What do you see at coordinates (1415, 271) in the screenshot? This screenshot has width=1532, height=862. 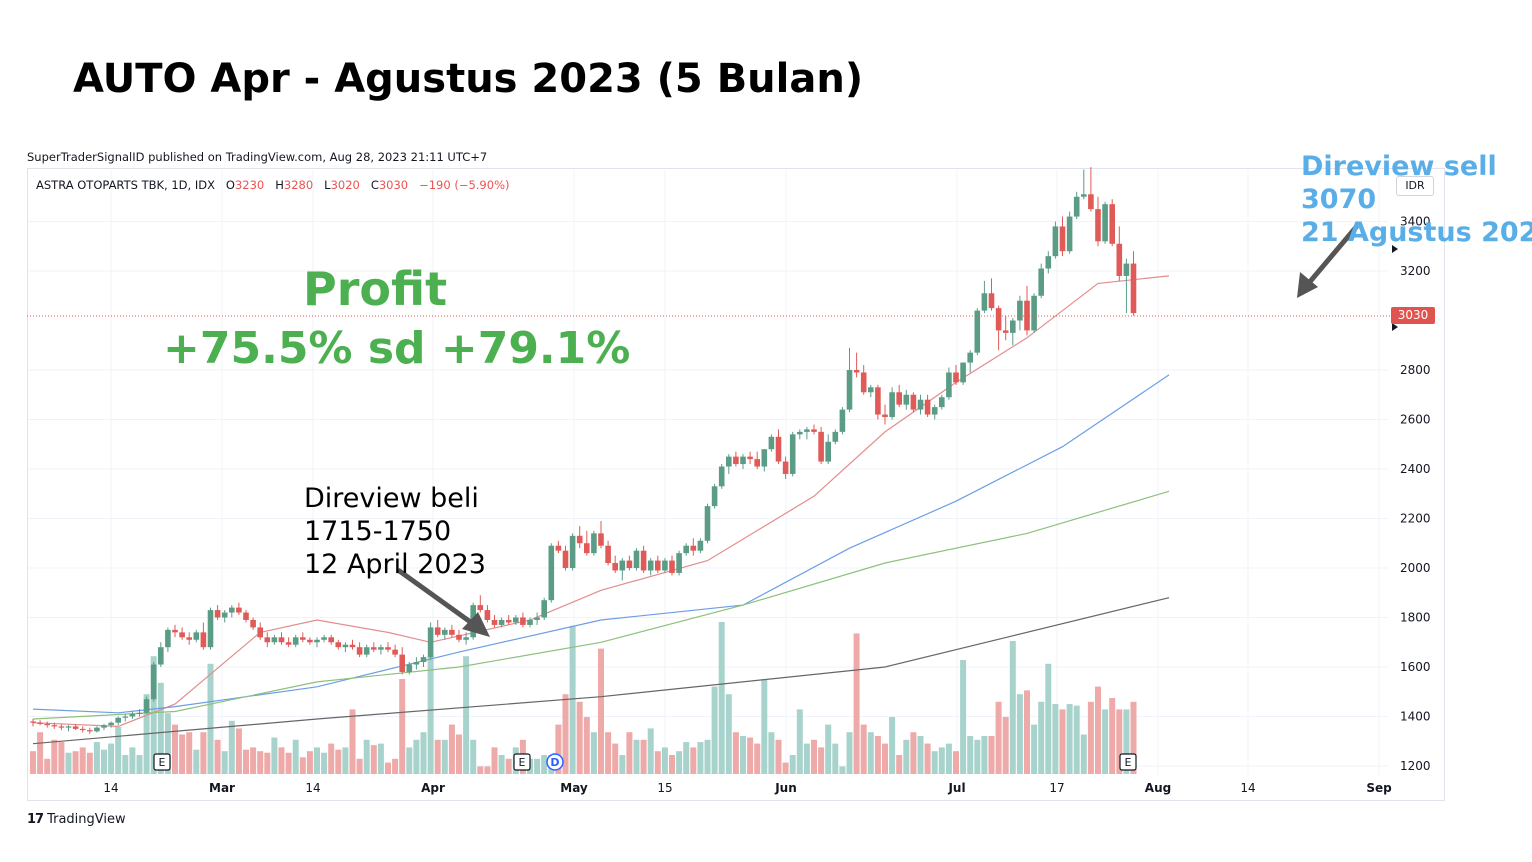 I see `price-tick-label: 3200` at bounding box center [1415, 271].